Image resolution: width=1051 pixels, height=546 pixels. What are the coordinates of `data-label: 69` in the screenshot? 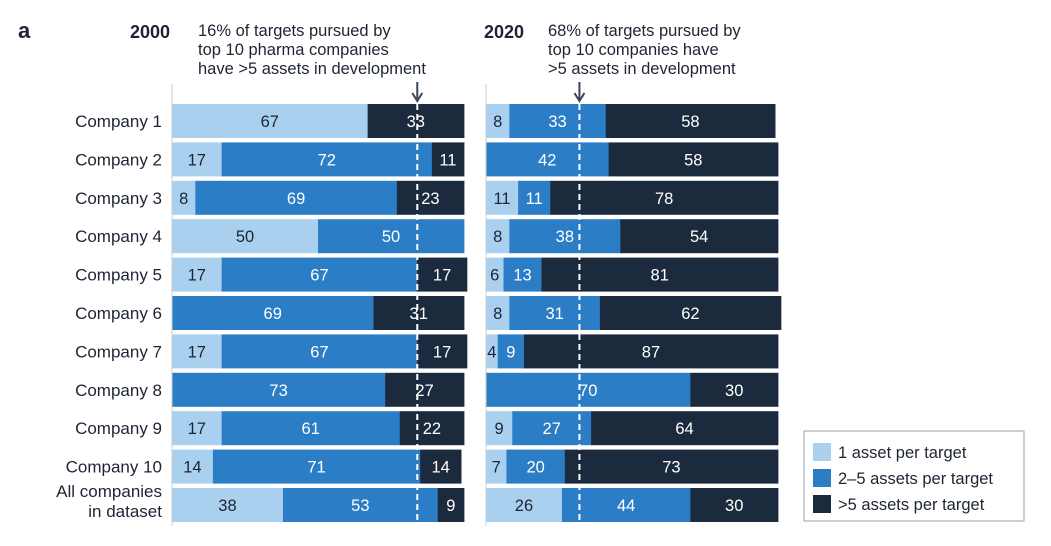 It's located at (273, 314).